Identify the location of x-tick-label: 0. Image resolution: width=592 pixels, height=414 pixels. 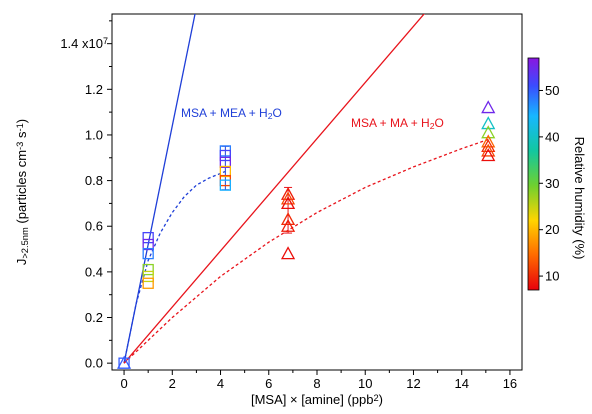
(123, 383).